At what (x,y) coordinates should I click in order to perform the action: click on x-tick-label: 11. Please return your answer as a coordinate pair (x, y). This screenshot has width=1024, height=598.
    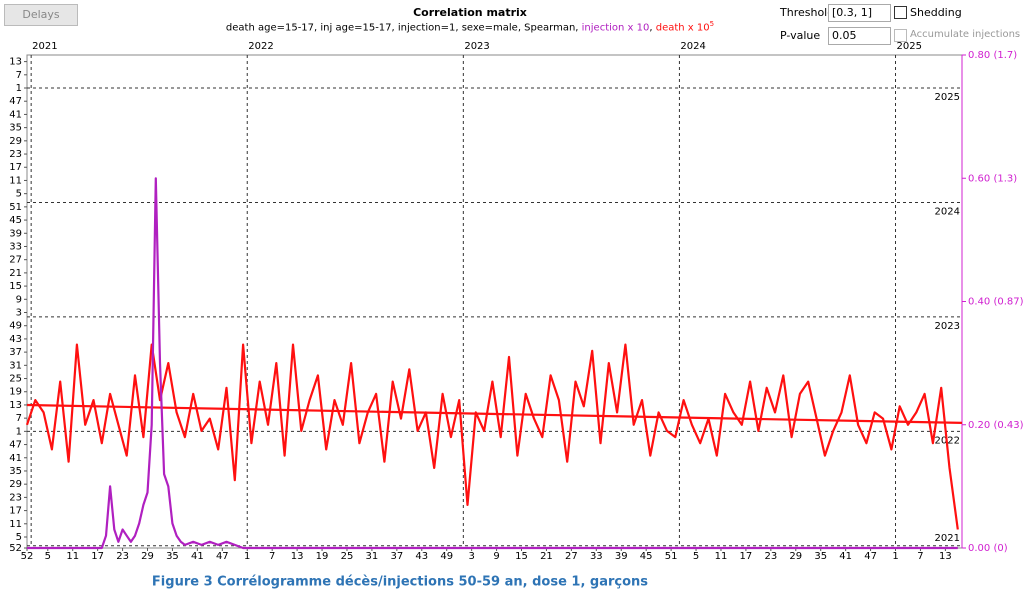
    Looking at the image, I should click on (721, 556).